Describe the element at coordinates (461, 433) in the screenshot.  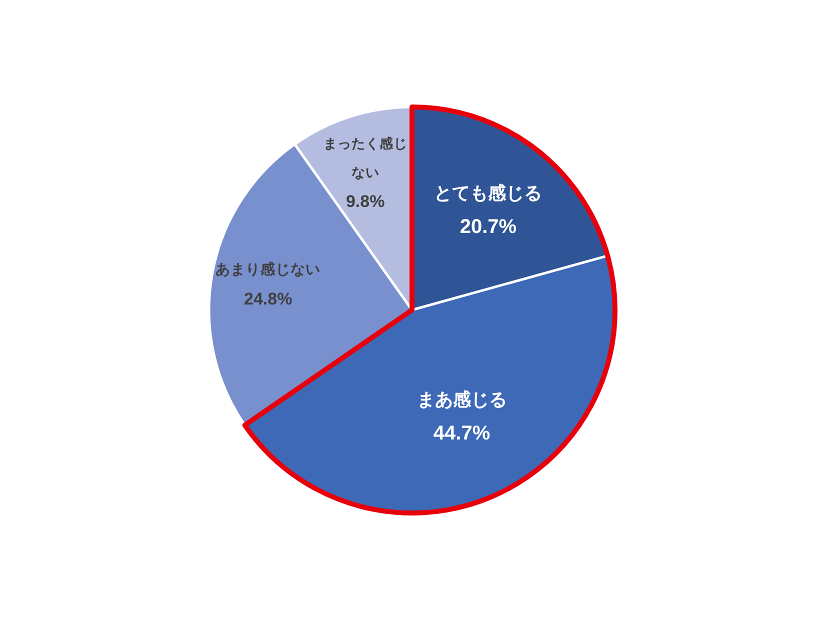
I see `data-label: 44.7%` at that location.